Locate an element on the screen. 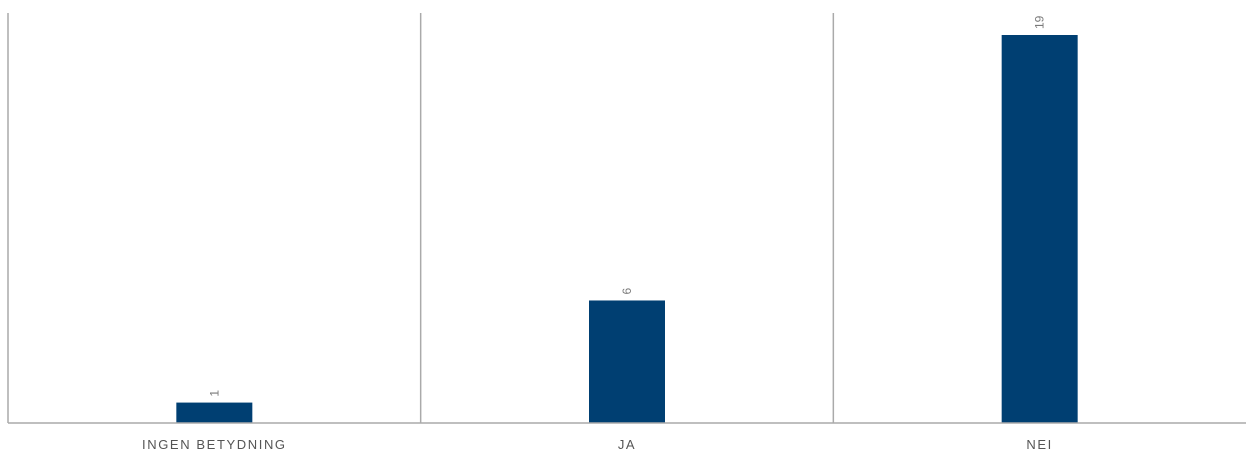  category-labels: INGEN BETYDNING JA NEI is located at coordinates (597, 444).